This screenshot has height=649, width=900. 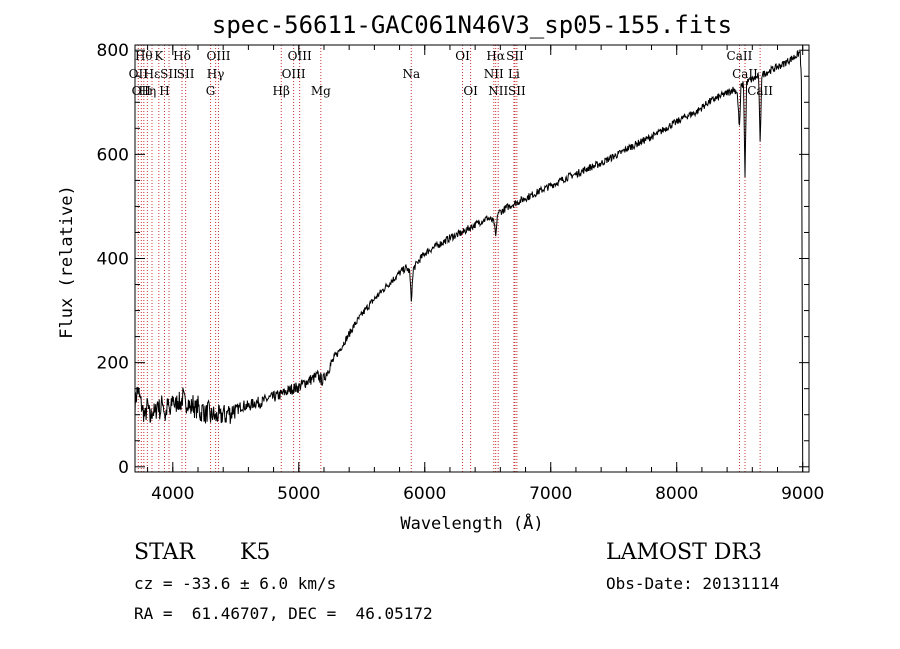 I want to click on line-label-21: Hα, so click(x=495, y=56).